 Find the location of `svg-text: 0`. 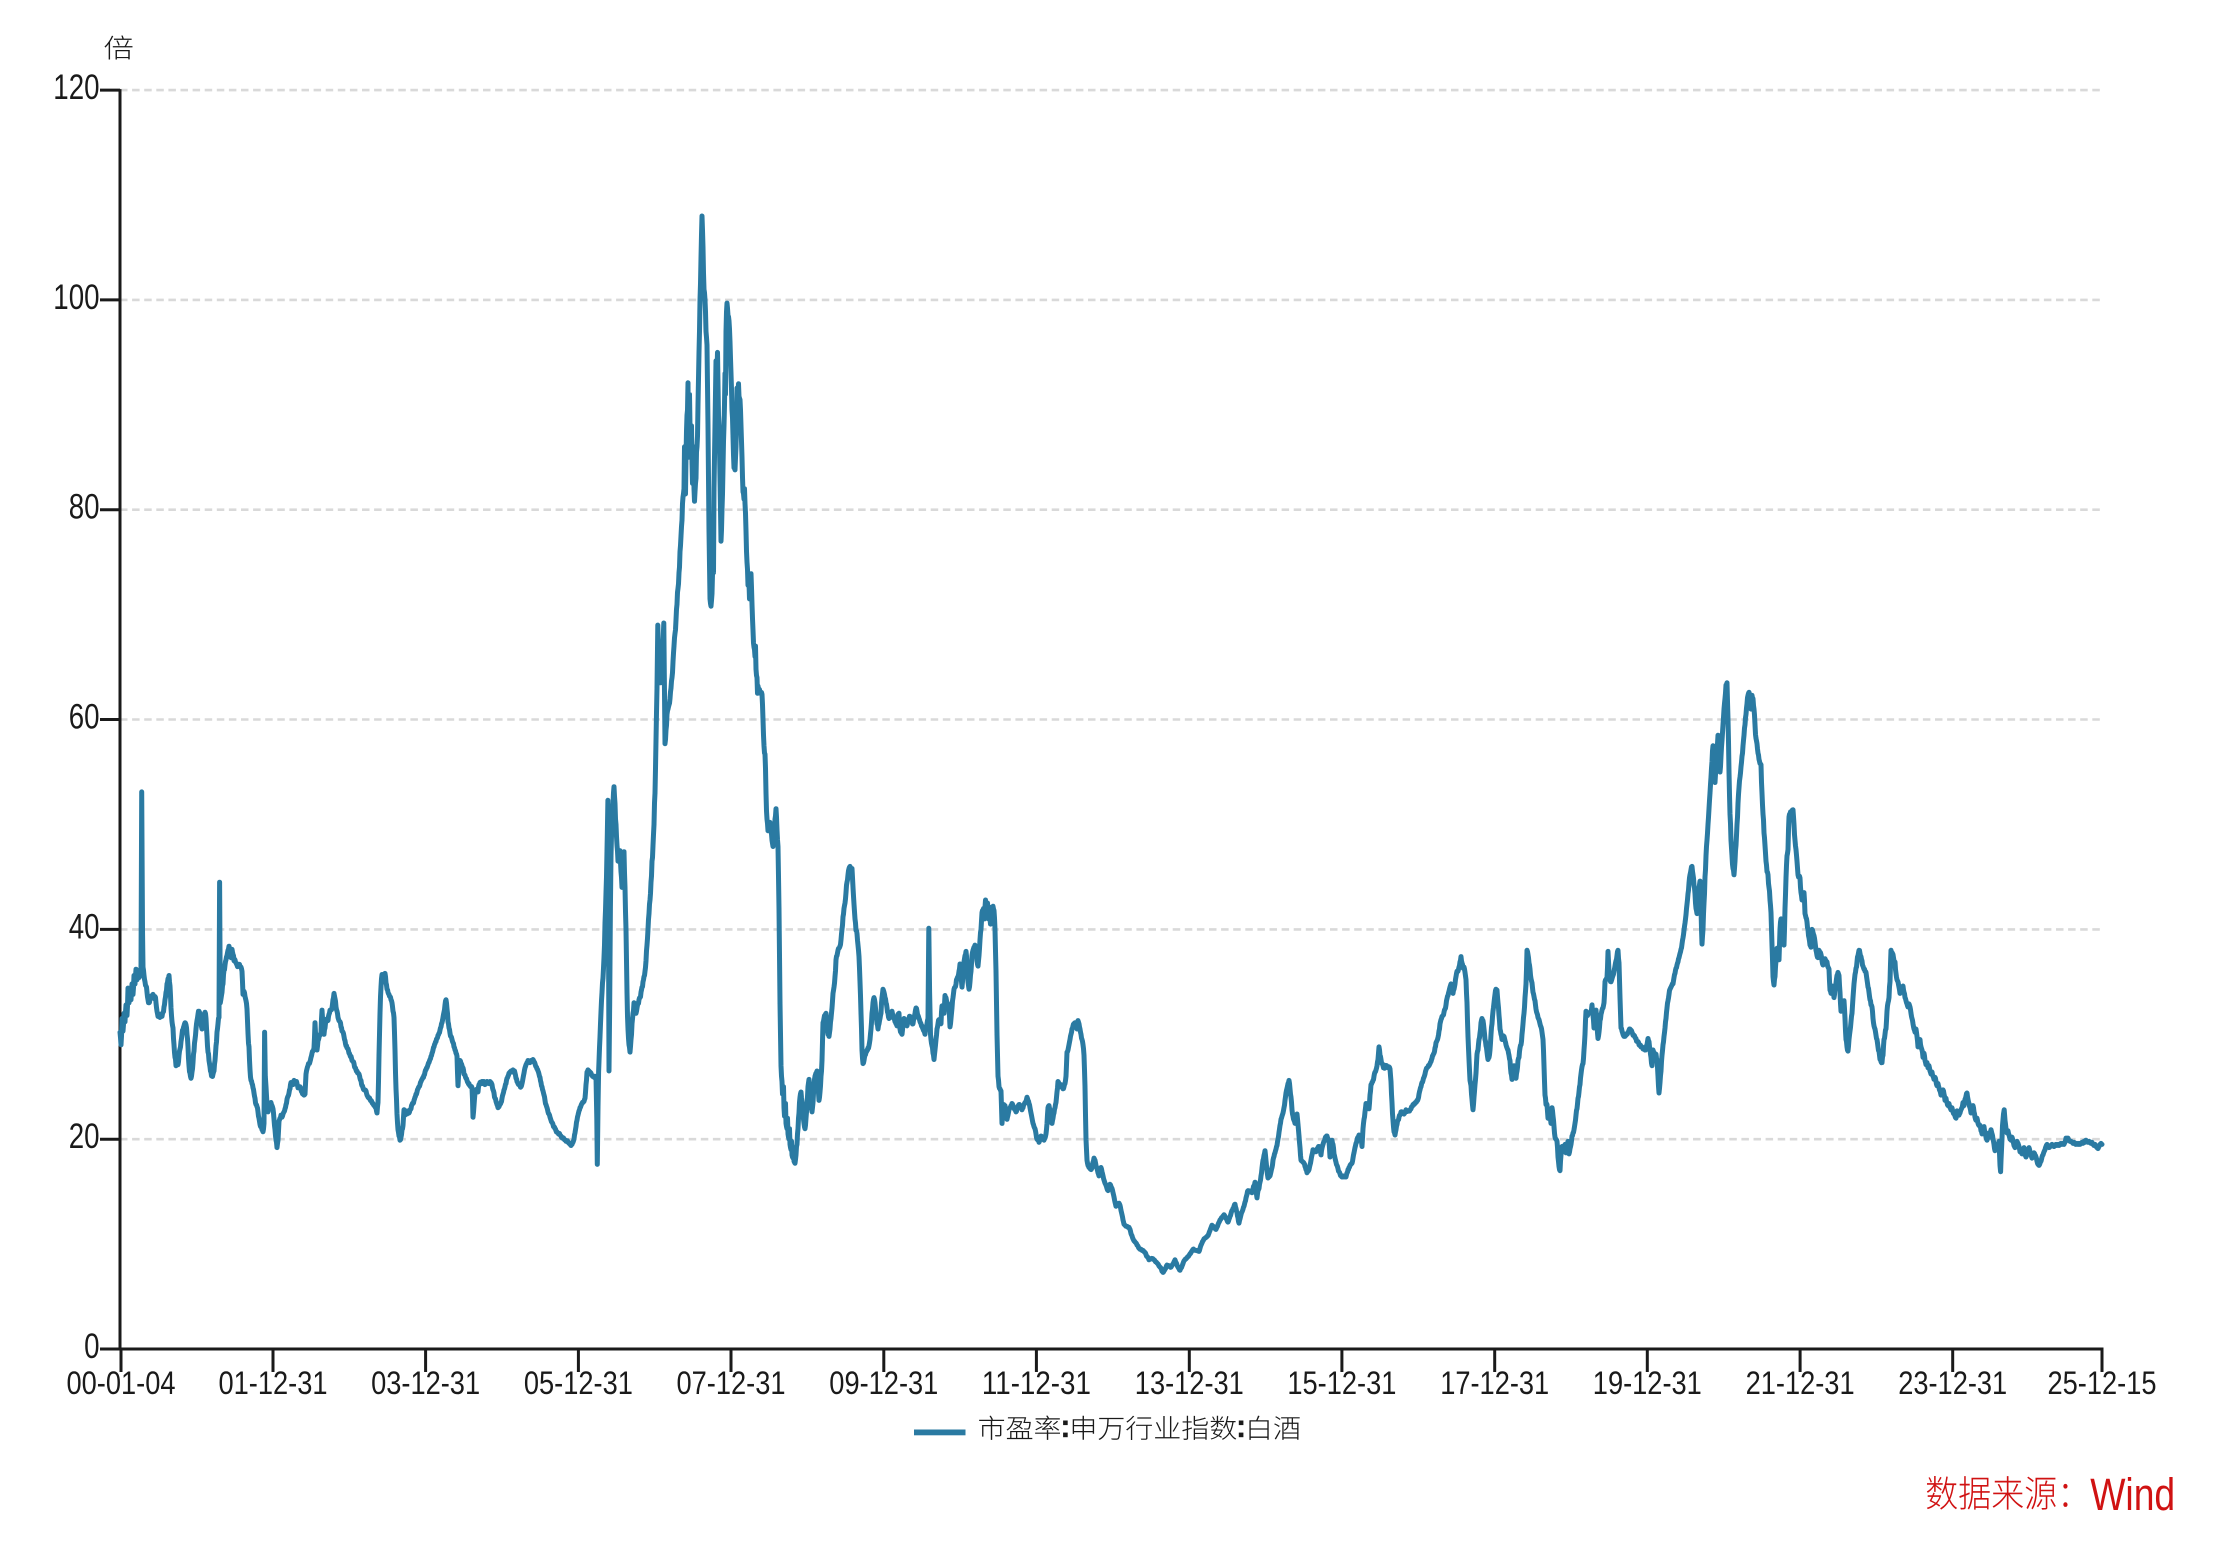

svg-text: 0 is located at coordinates (91, 1346).